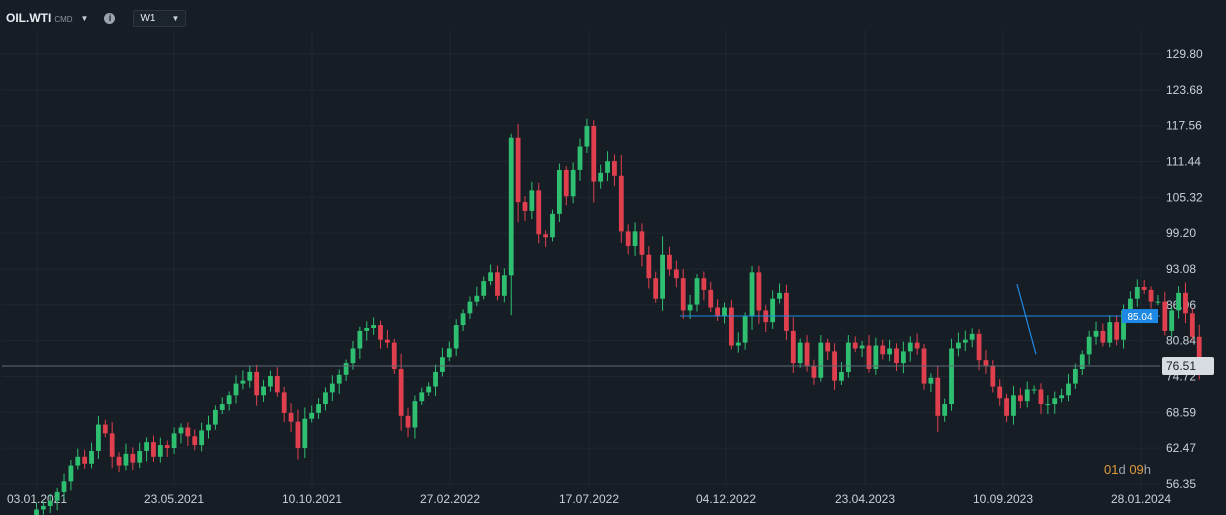  Describe the element at coordinates (1147, 469) in the screenshot. I see `countdown-hours-unit: h` at that location.